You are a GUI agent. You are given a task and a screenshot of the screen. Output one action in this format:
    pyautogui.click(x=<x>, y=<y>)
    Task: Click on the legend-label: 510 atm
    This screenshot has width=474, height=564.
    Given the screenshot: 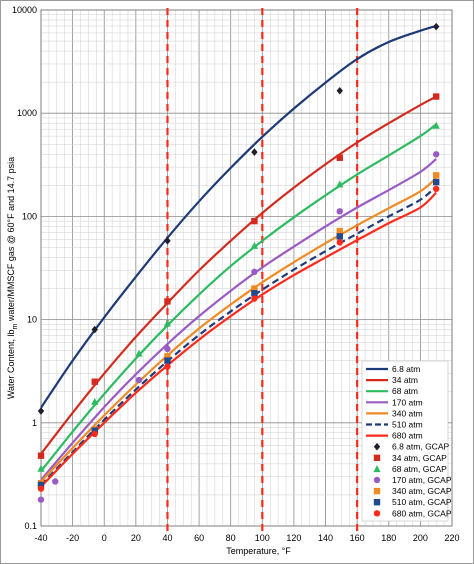 What is the action you would take?
    pyautogui.click(x=407, y=425)
    